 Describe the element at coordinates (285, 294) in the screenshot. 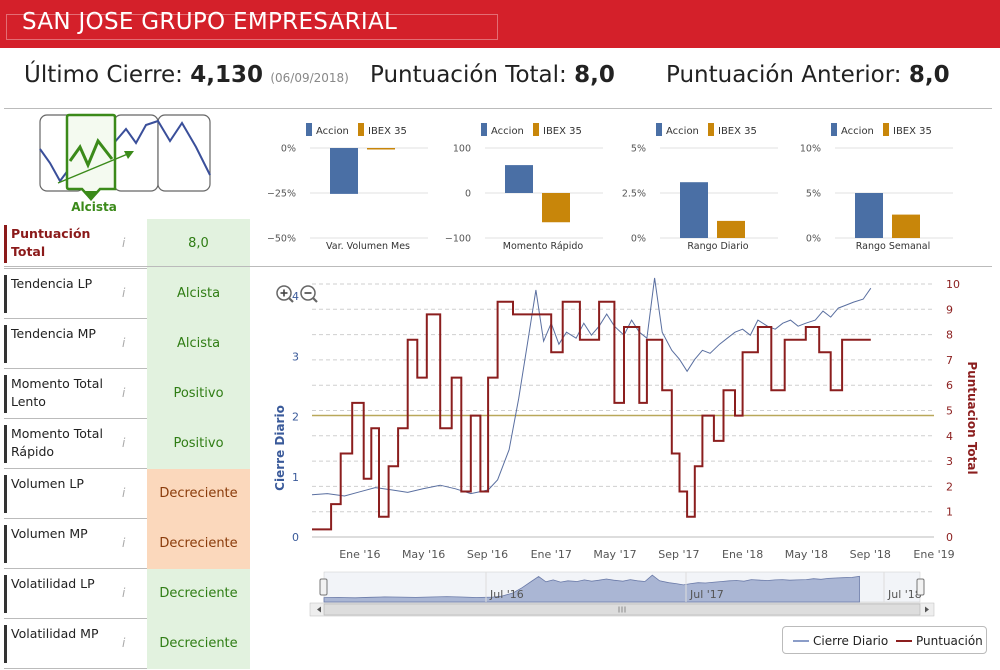

I see `zoom-in-icon` at that location.